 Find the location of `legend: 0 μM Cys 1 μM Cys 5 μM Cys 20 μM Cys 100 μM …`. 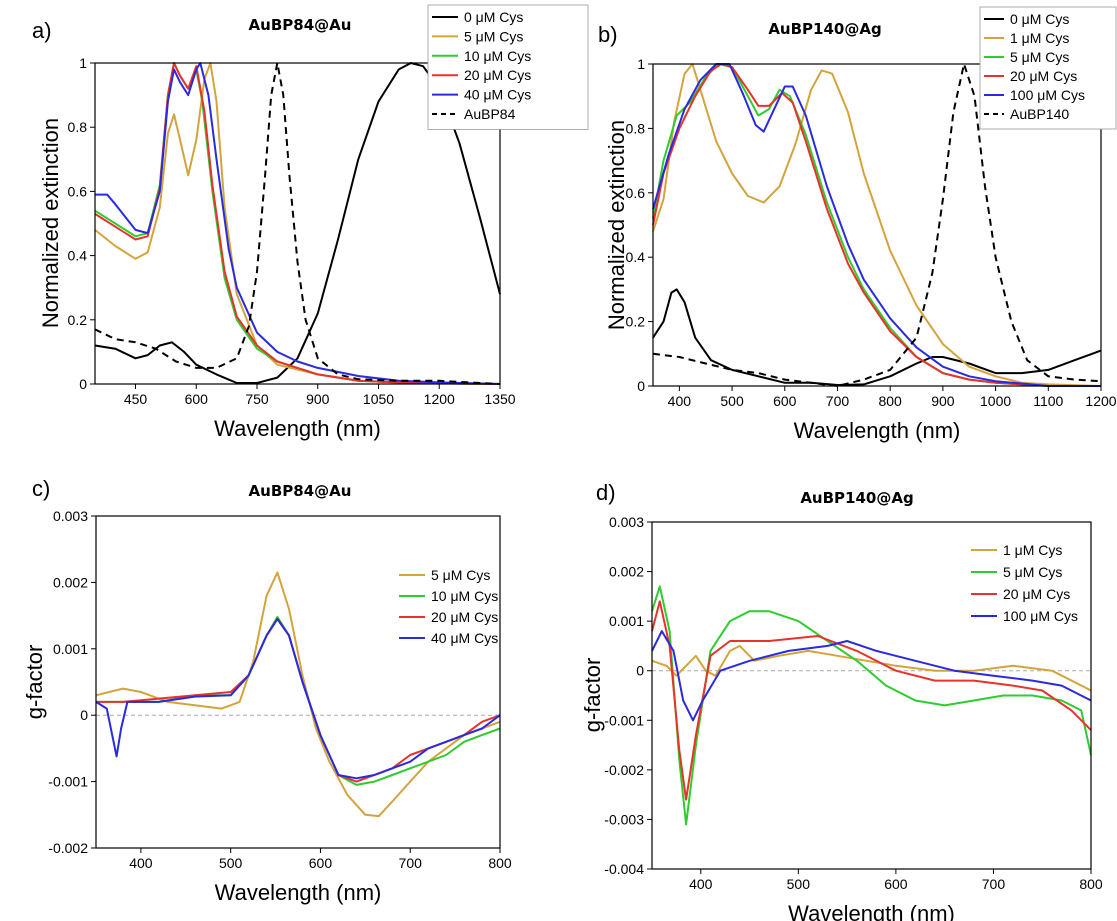

legend: 0 μM Cys 1 μM Cys 5 μM Cys 20 μM Cys 100 μM … is located at coordinates (1048, 68).